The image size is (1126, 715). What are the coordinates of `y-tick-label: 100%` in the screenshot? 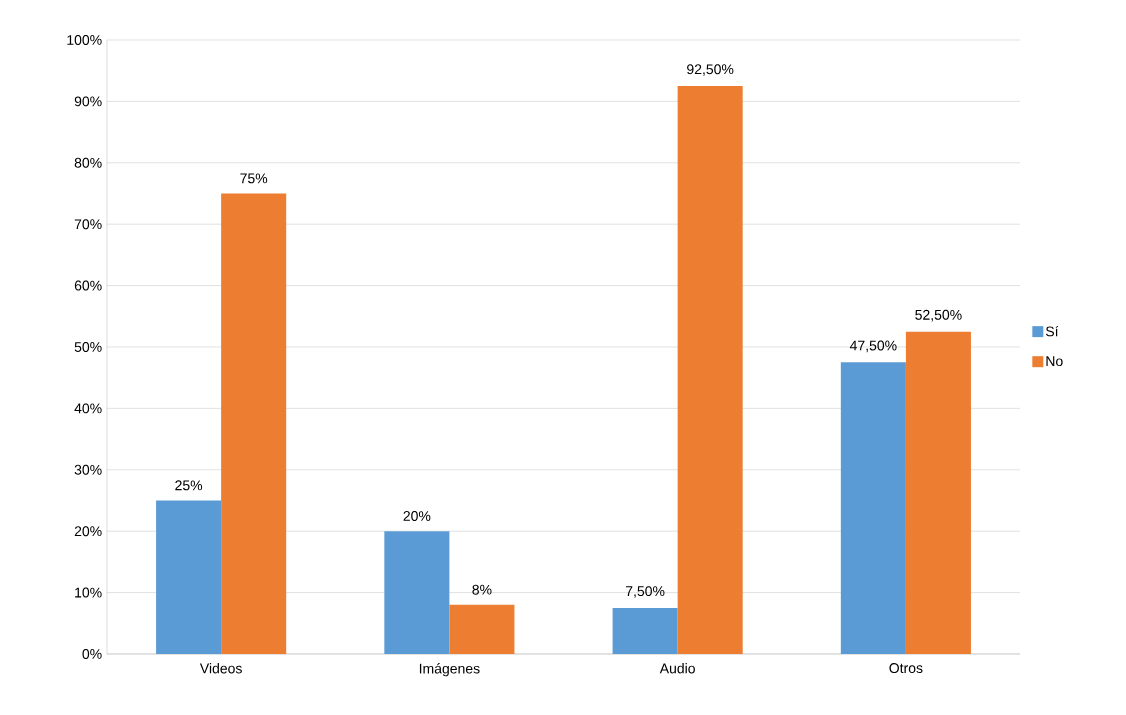 It's located at (84, 40).